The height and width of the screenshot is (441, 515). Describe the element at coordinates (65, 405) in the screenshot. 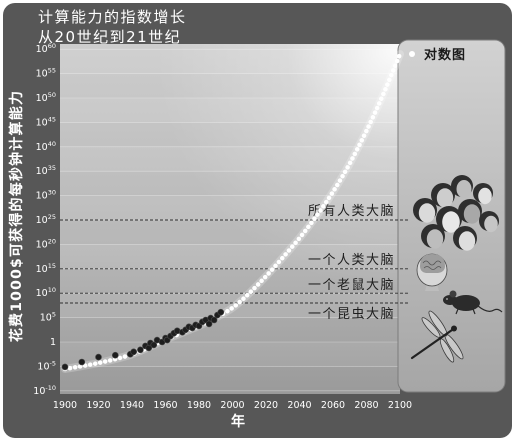

I see `x-tick-label: 1900` at that location.